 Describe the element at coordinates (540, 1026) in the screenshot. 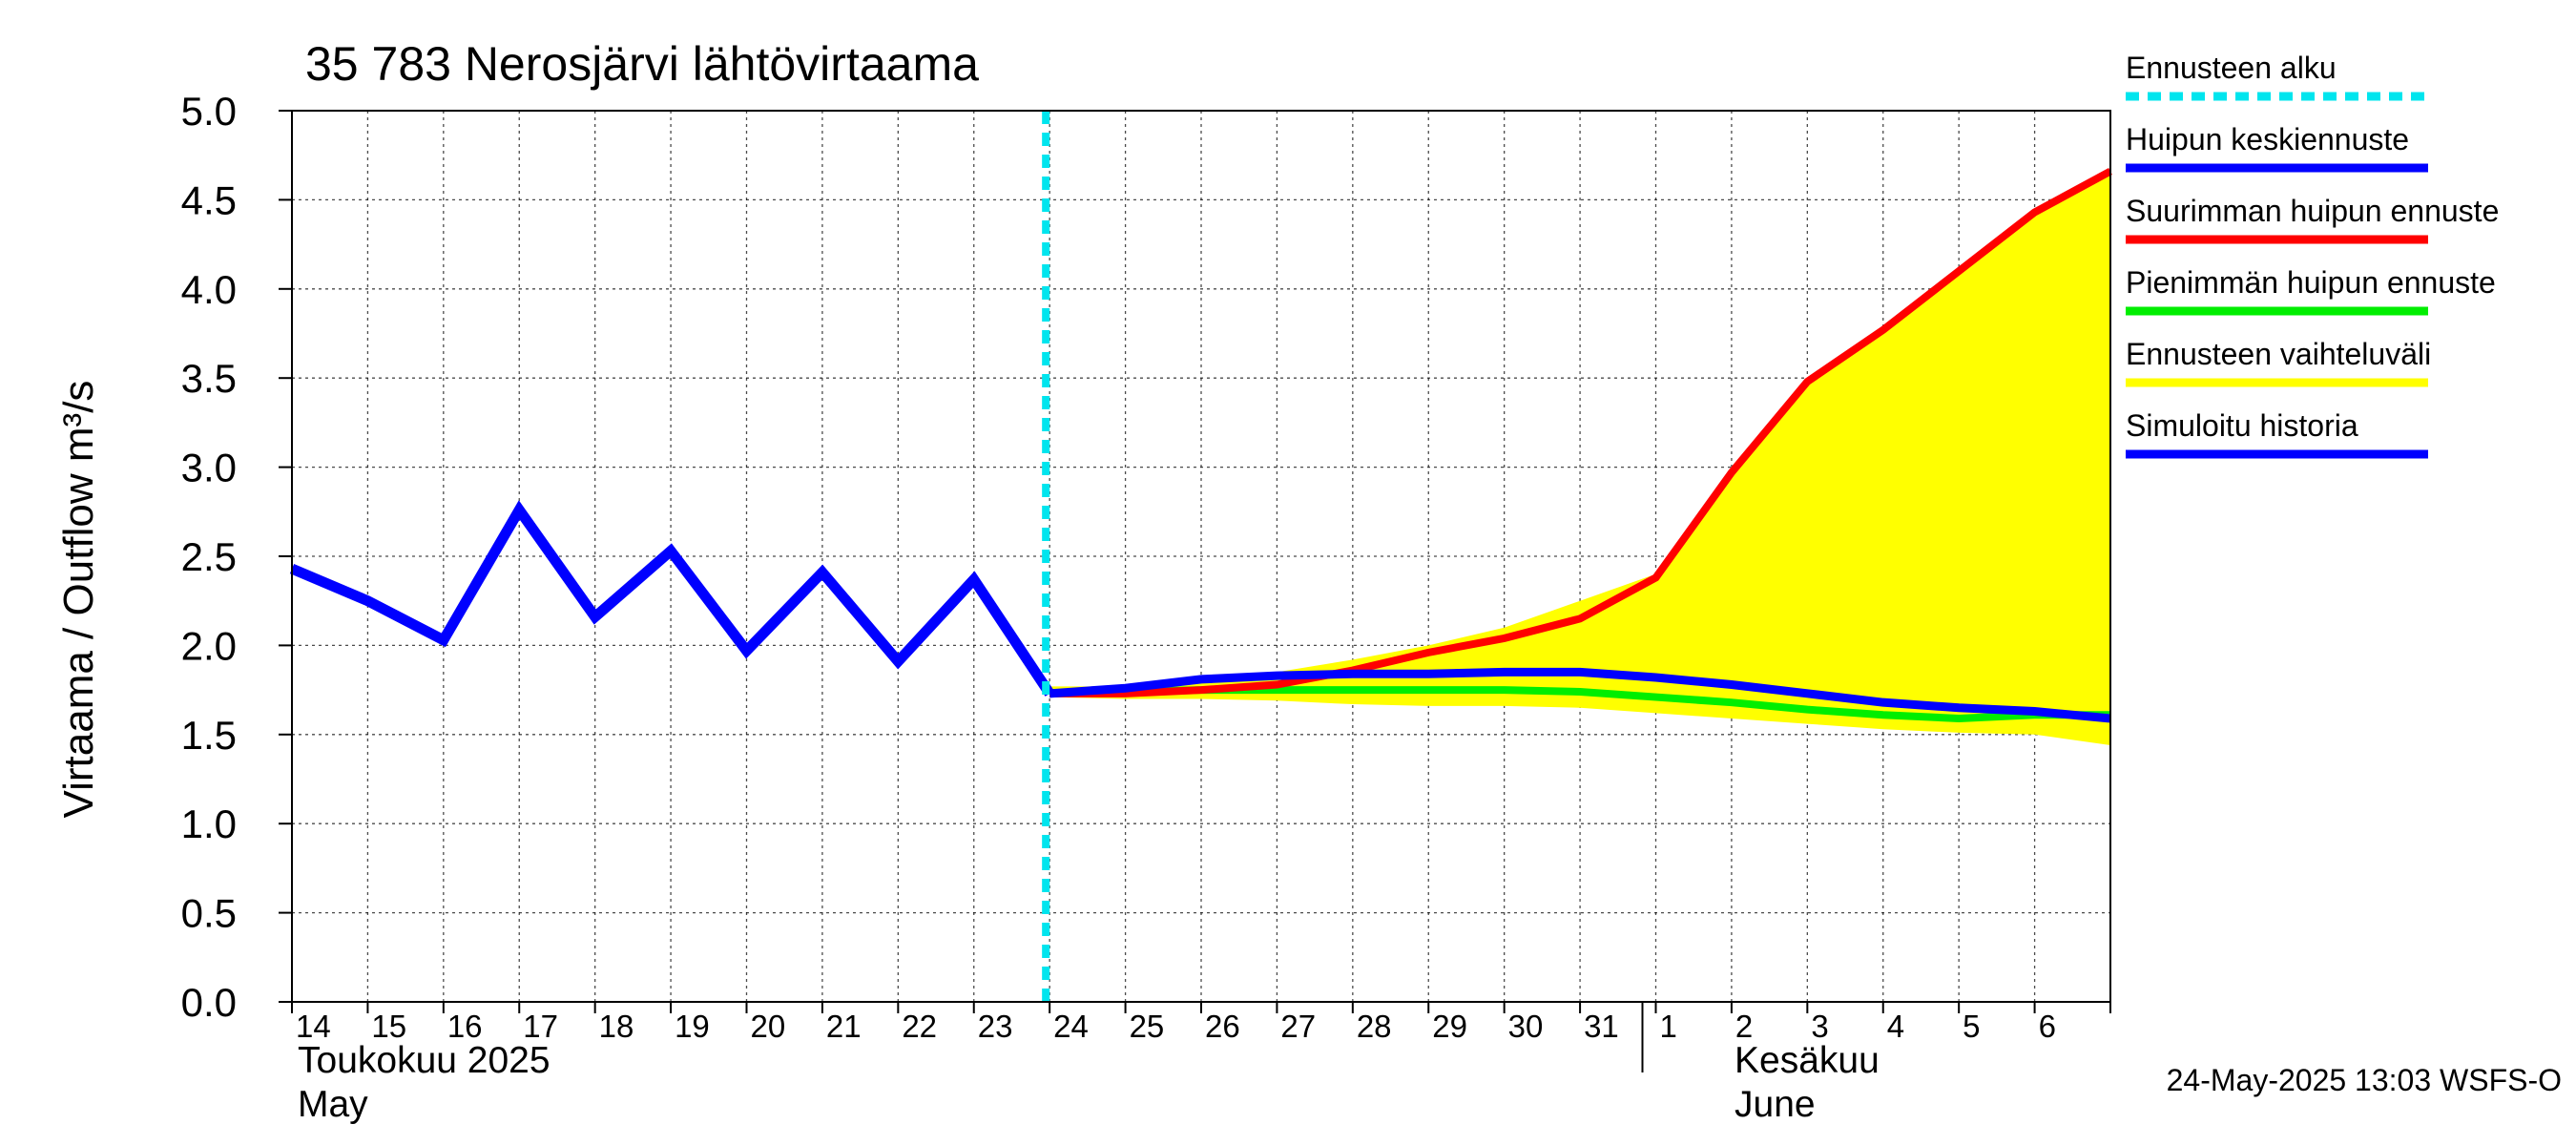

I see `x-tick-label: 17` at that location.